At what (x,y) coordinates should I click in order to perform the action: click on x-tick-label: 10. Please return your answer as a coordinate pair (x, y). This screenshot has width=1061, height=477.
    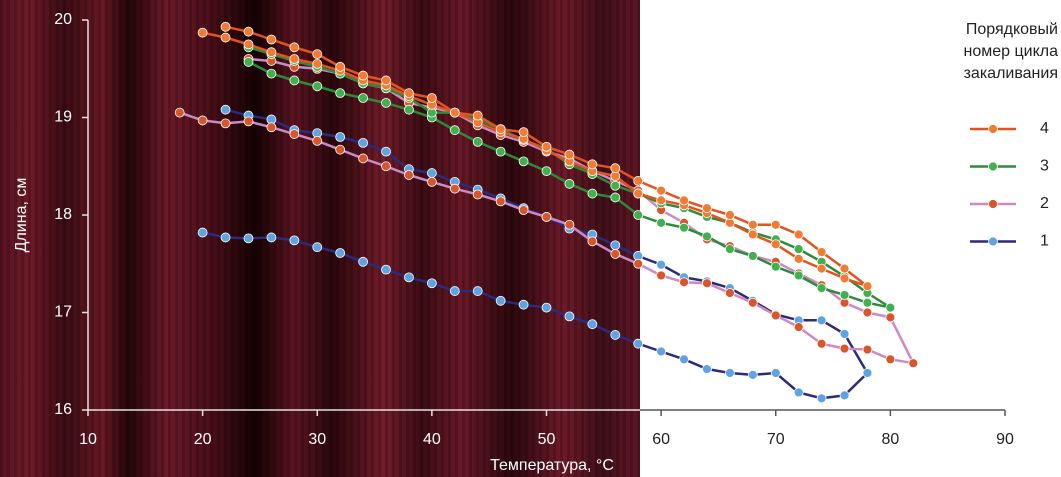
    Looking at the image, I should click on (88, 439).